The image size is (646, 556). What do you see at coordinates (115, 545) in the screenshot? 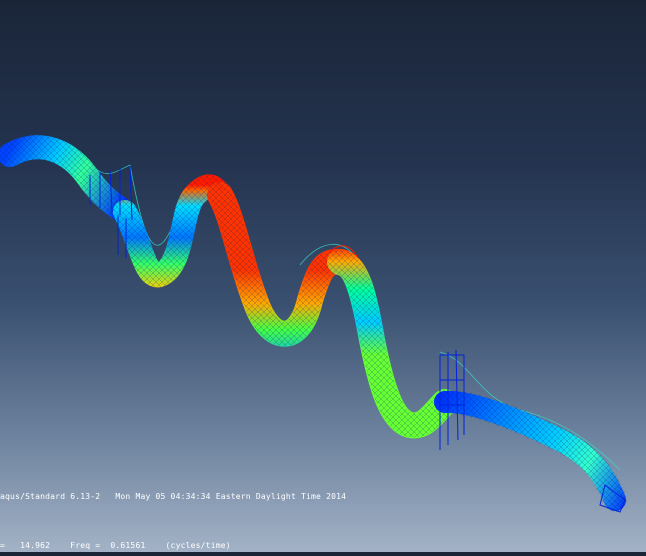
I see `frequency-info-line: = 14.962 Freq = 0.61561 (cycles/time)` at bounding box center [115, 545].